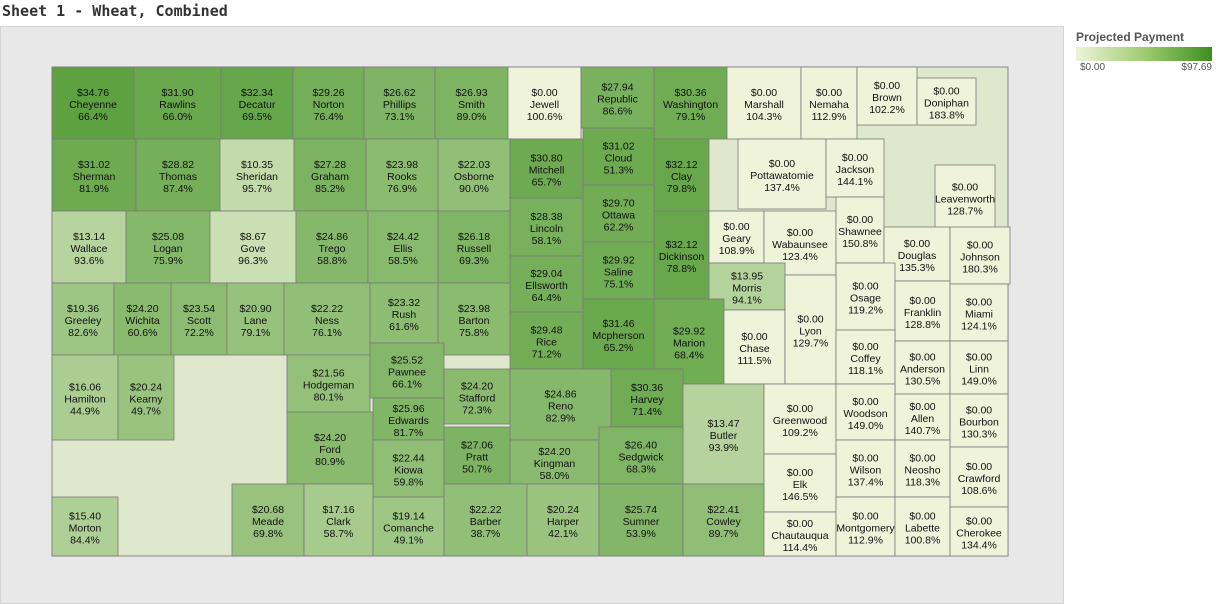 The height and width of the screenshot is (604, 1216). What do you see at coordinates (177, 103) in the screenshot?
I see `county-shape-rawlins` at bounding box center [177, 103].